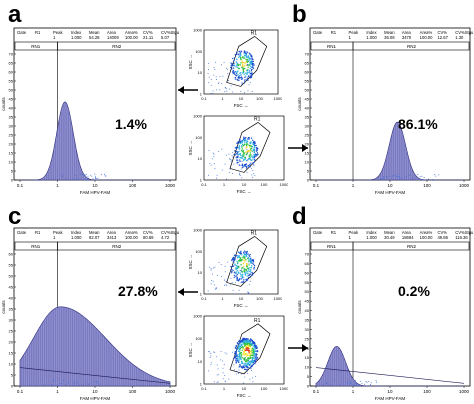 This screenshot has height=404, width=474. Describe the element at coordinates (305, 148) in the screenshot. I see `arrow-b-head` at that location.